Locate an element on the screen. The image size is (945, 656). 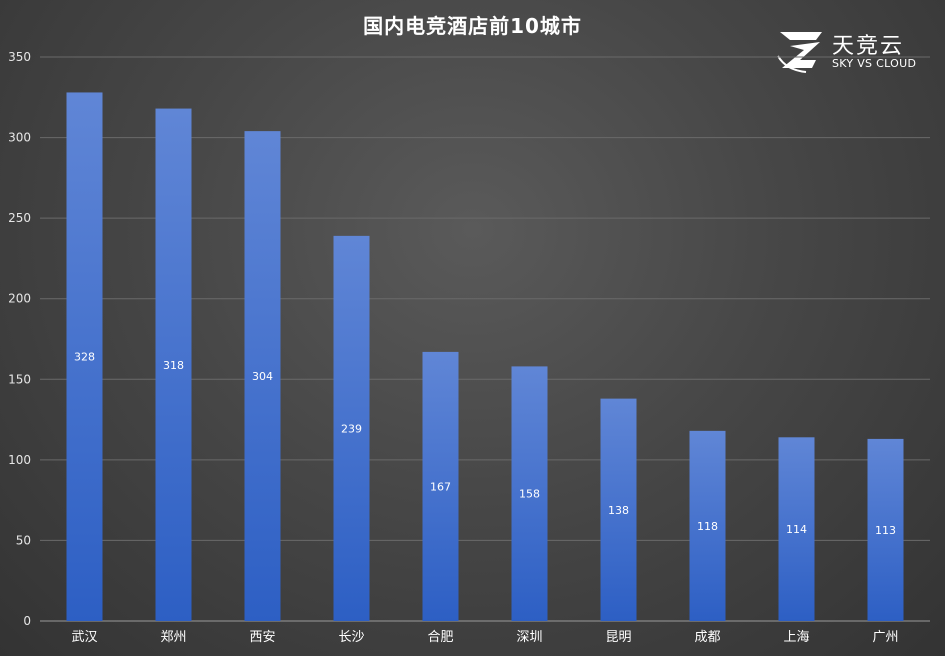
logo-mark-icon is located at coordinates (799, 52).